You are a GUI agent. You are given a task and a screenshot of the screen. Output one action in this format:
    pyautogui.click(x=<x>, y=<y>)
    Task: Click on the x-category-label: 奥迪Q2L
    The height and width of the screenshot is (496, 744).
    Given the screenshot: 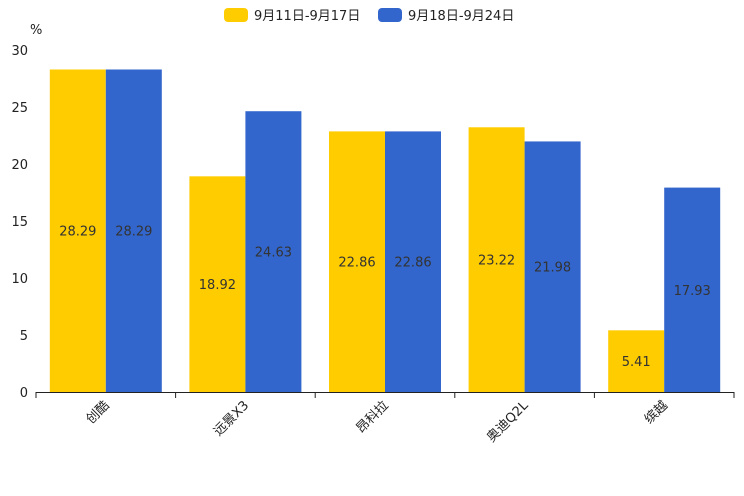 What is the action you would take?
    pyautogui.click(x=508, y=422)
    